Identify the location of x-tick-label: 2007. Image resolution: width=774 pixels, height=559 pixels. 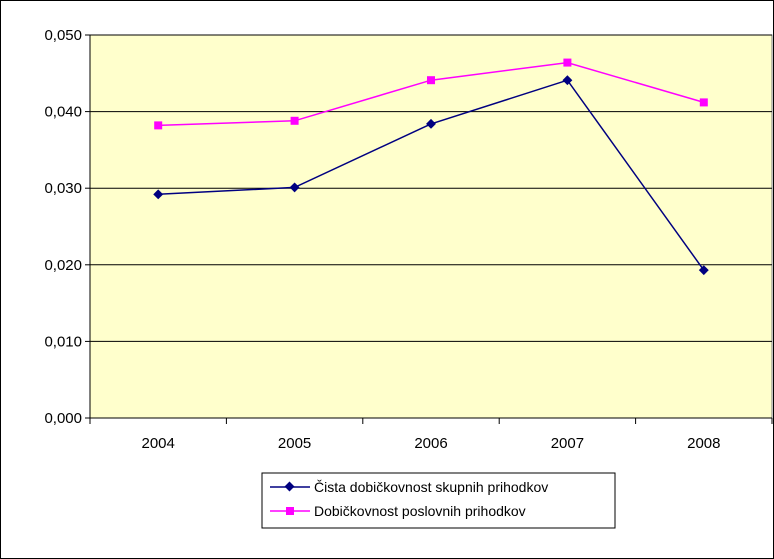
(567, 443).